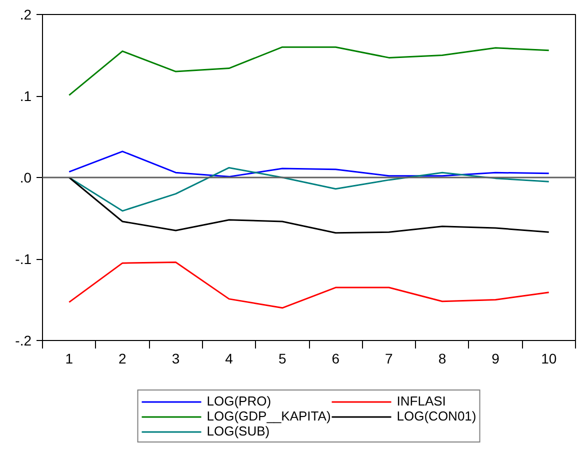 The width and height of the screenshot is (577, 474). I want to click on x-tick-label: 6, so click(336, 358).